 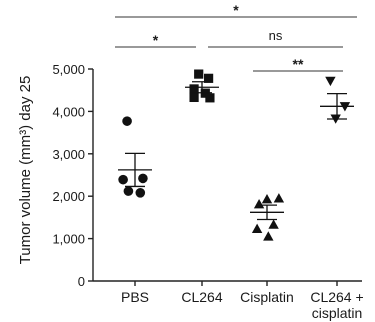 I want to click on y-tick-label: 0, so click(x=81, y=281).